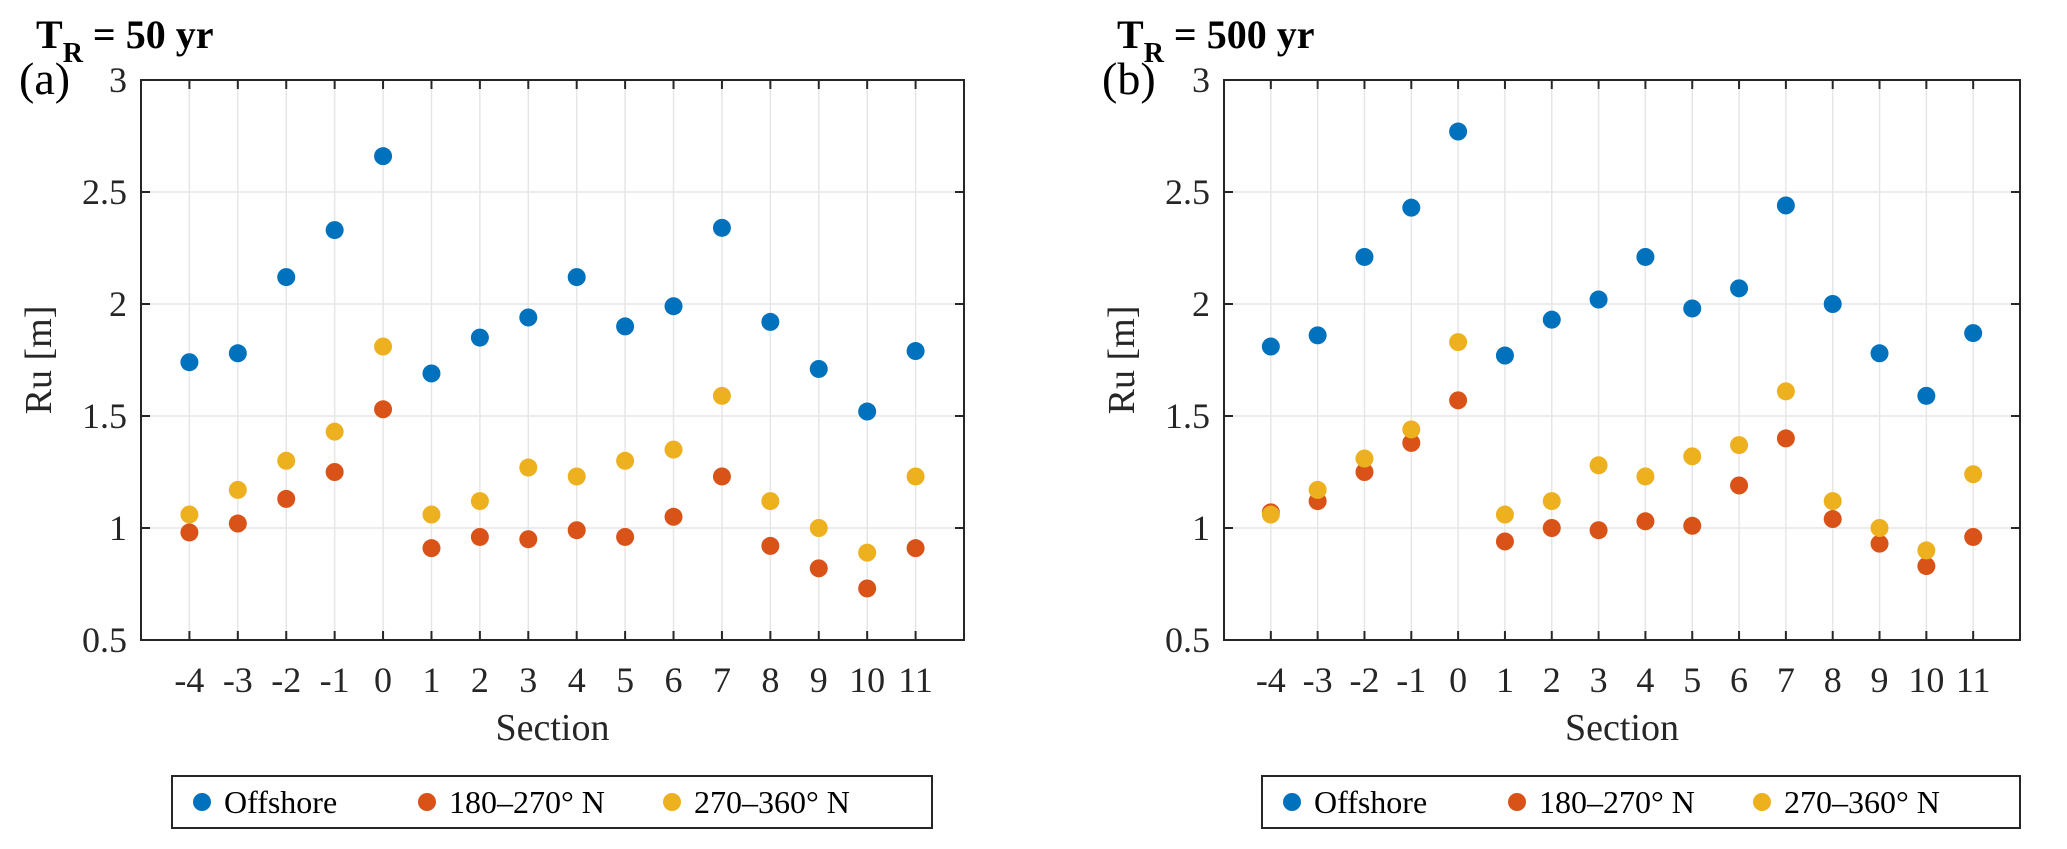 This screenshot has height=849, width=2067. Describe the element at coordinates (1552, 680) in the screenshot. I see `x-tick-label: 2` at that location.